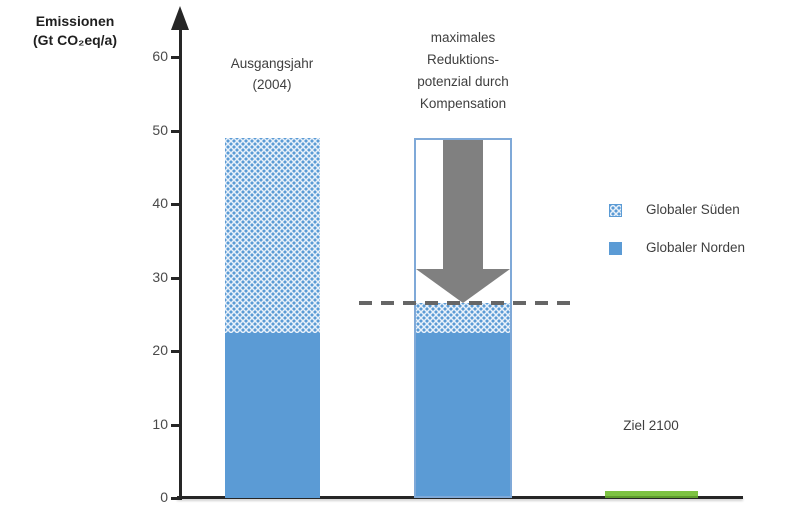  Describe the element at coordinates (272, 84) in the screenshot. I see `bar1-label-line2: (2004)` at that location.